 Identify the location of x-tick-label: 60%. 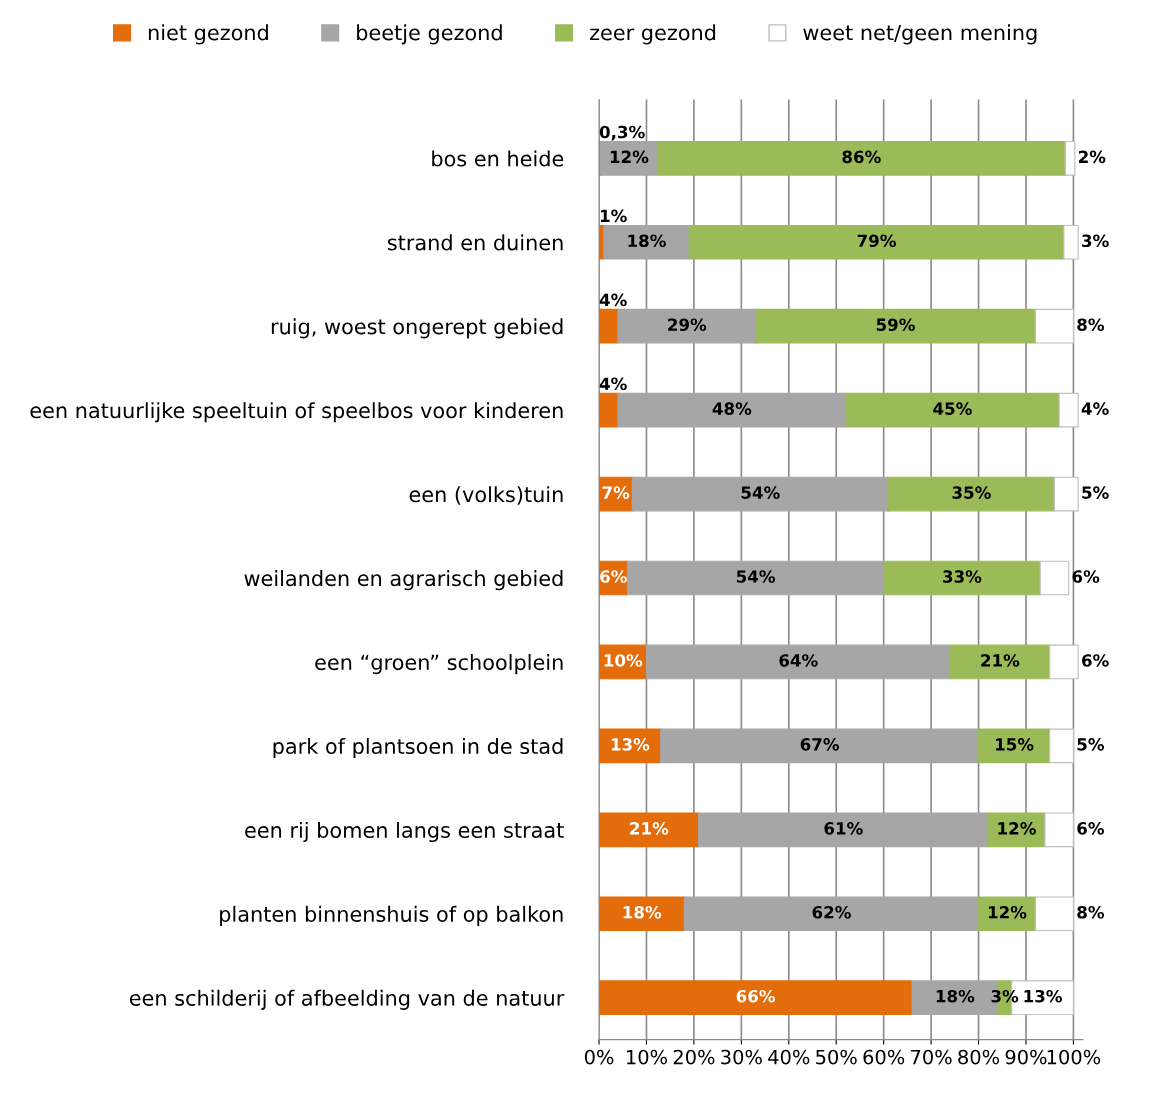
(884, 1057).